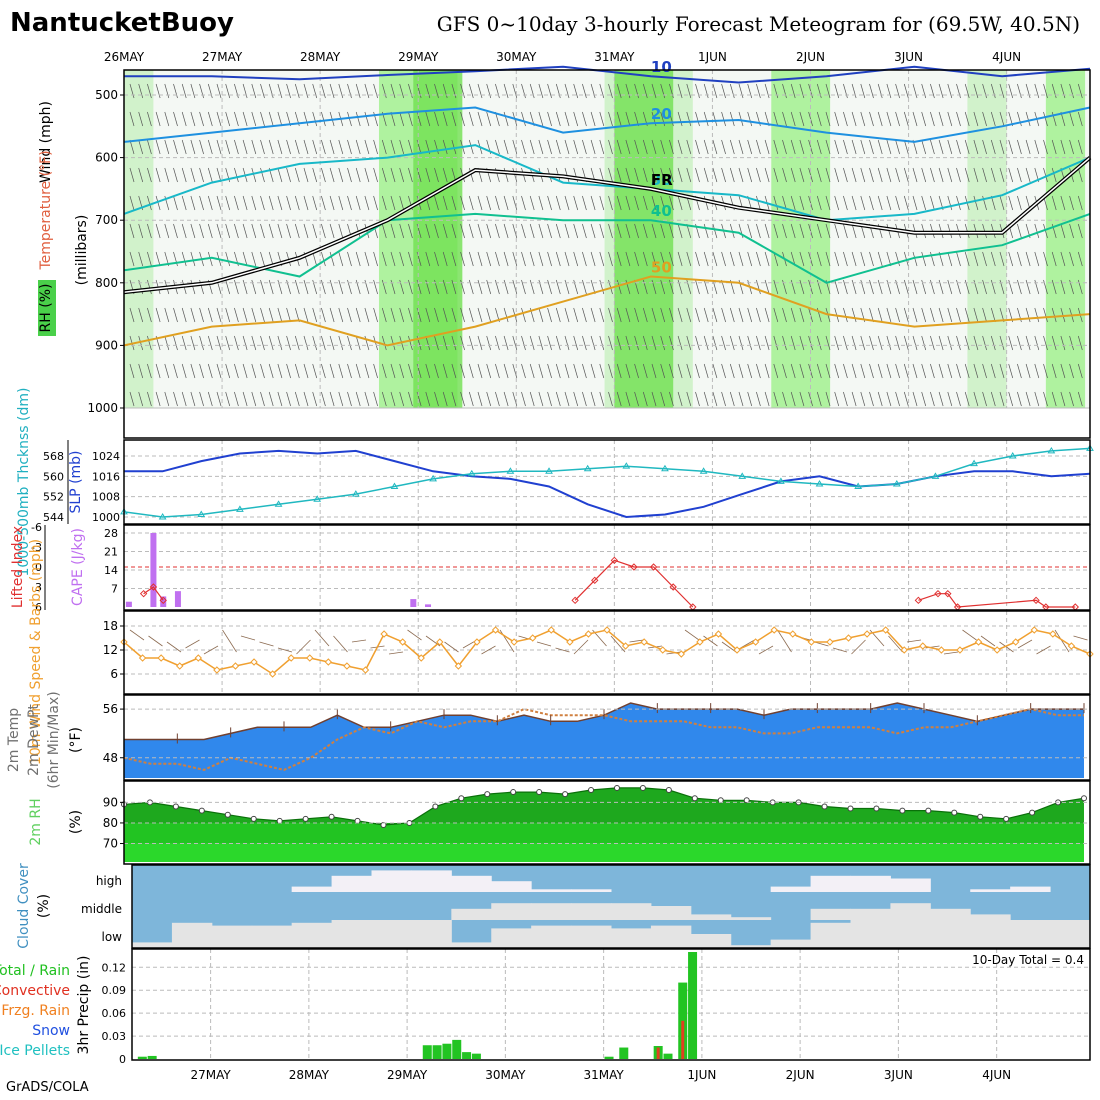 Image resolution: width=1100 pixels, height=1100 pixels. What do you see at coordinates (35, 991) in the screenshot?
I see `precip-legend-item: Convective` at bounding box center [35, 991].